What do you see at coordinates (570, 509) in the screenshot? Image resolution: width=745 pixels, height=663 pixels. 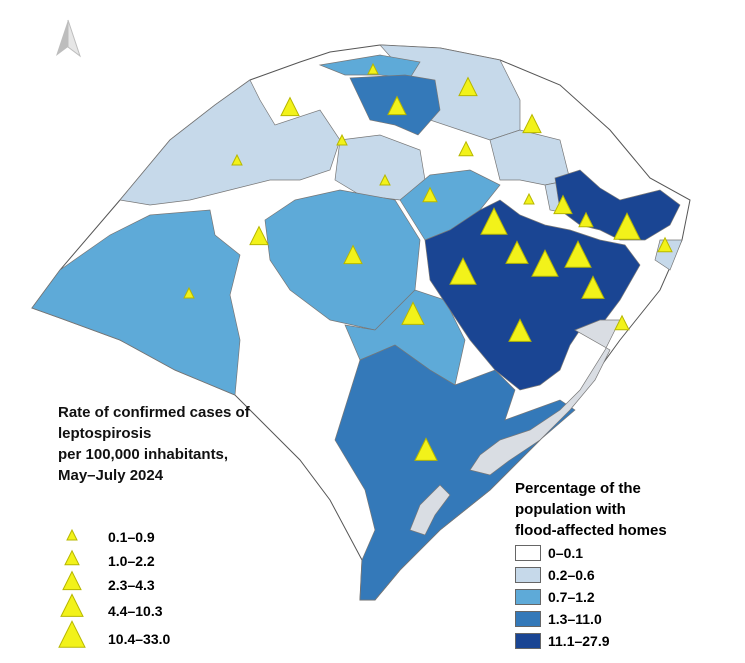 I see `flood-legend-title-line: population with` at bounding box center [570, 509].